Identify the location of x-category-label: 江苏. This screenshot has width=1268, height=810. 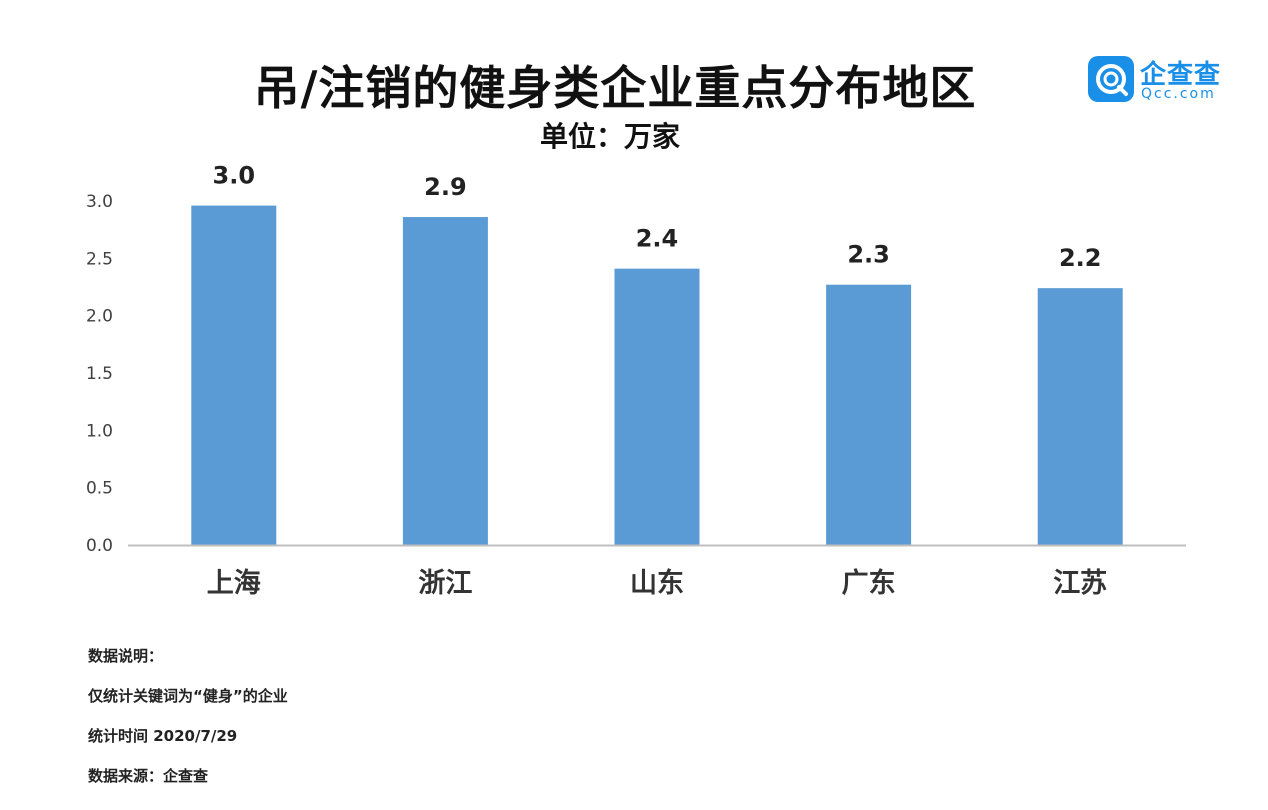
(1080, 583).